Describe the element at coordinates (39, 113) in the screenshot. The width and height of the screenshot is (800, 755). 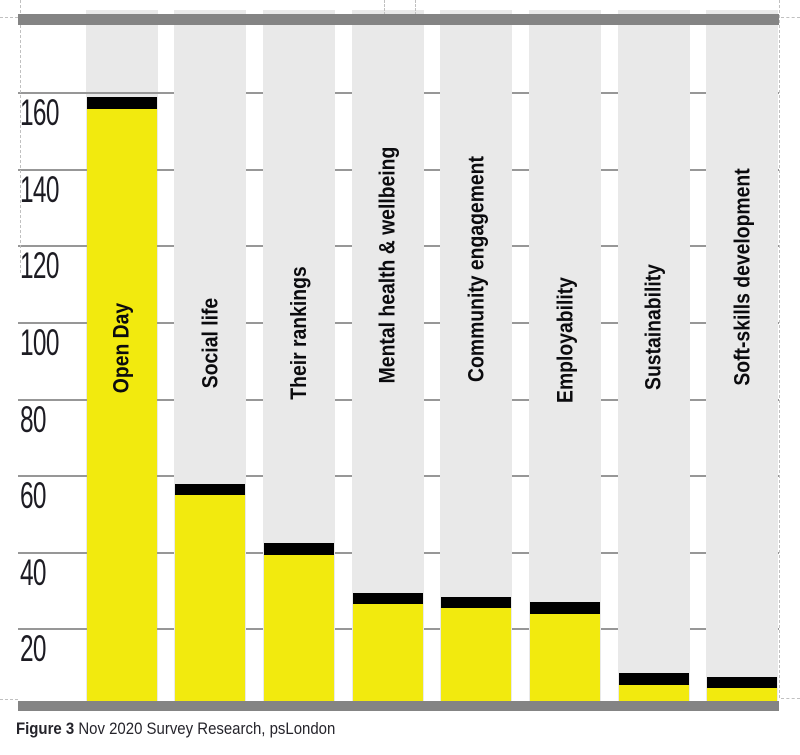
I see `y-tick-160: 160` at that location.